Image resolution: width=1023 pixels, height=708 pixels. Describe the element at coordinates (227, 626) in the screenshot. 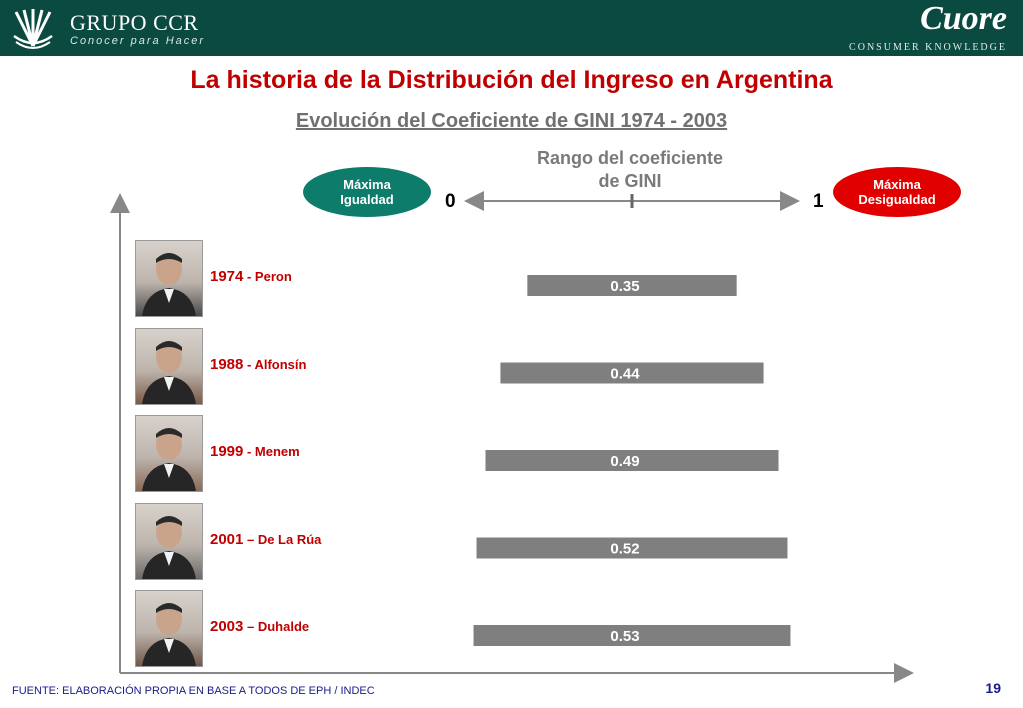

I see `row-year: 2003` at that location.